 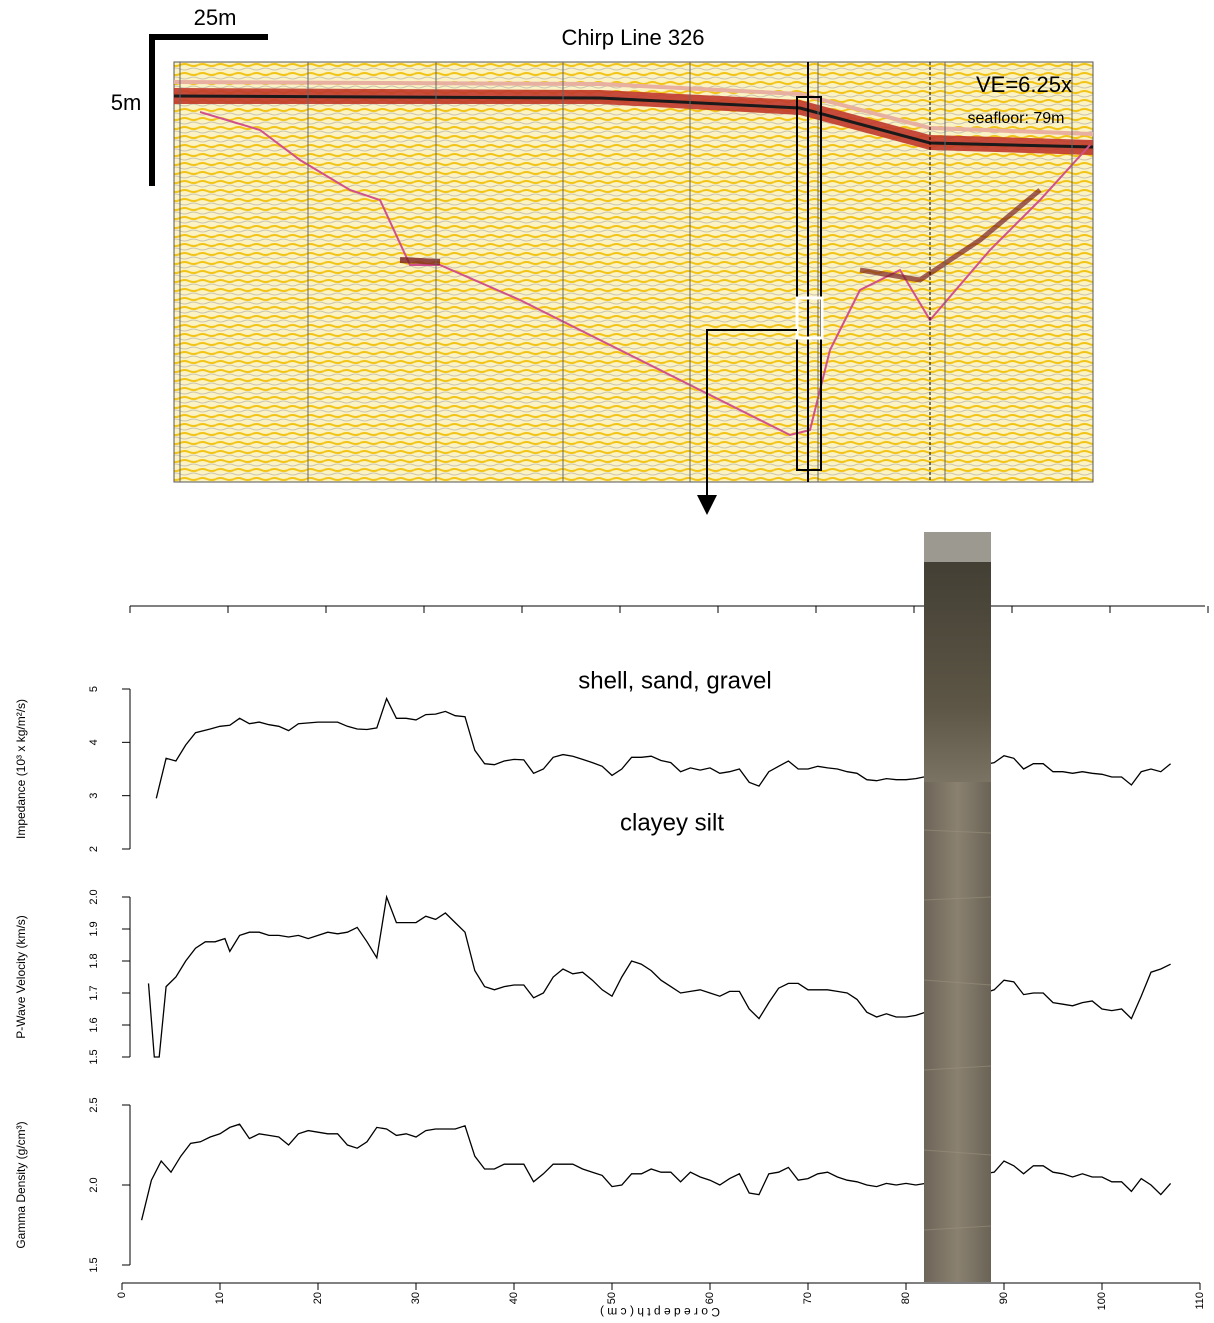 I want to click on seafloor-label: seafloor: 79m, so click(x=1016, y=118).